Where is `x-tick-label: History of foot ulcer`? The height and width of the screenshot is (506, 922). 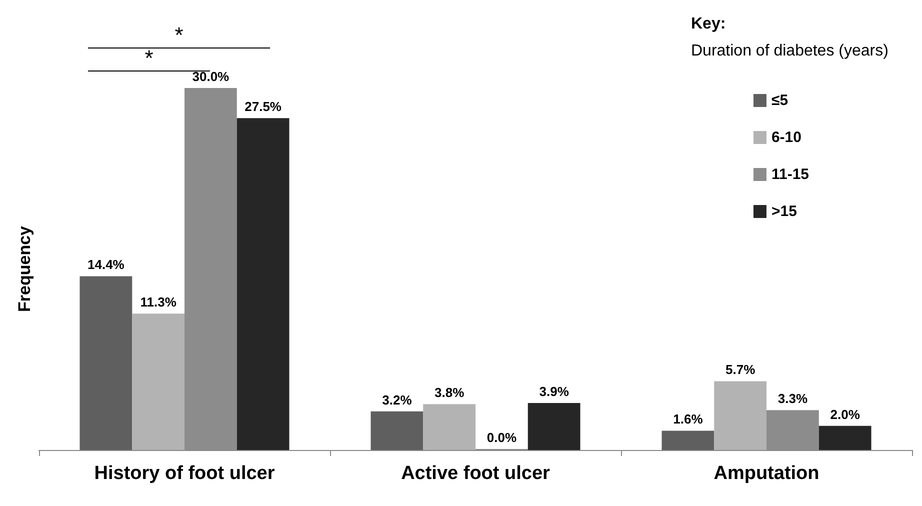
x-tick-label: History of foot ulcer is located at coordinates (185, 473).